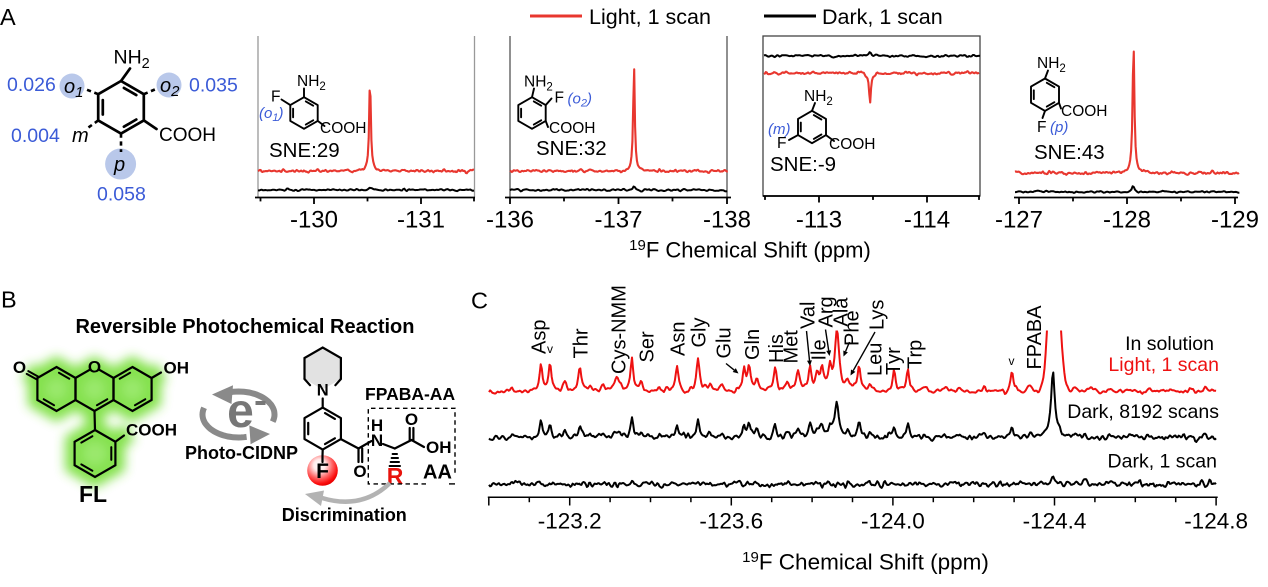 This screenshot has width=1268, height=587. I want to click on svg-text: SNE:32, so click(571, 148).